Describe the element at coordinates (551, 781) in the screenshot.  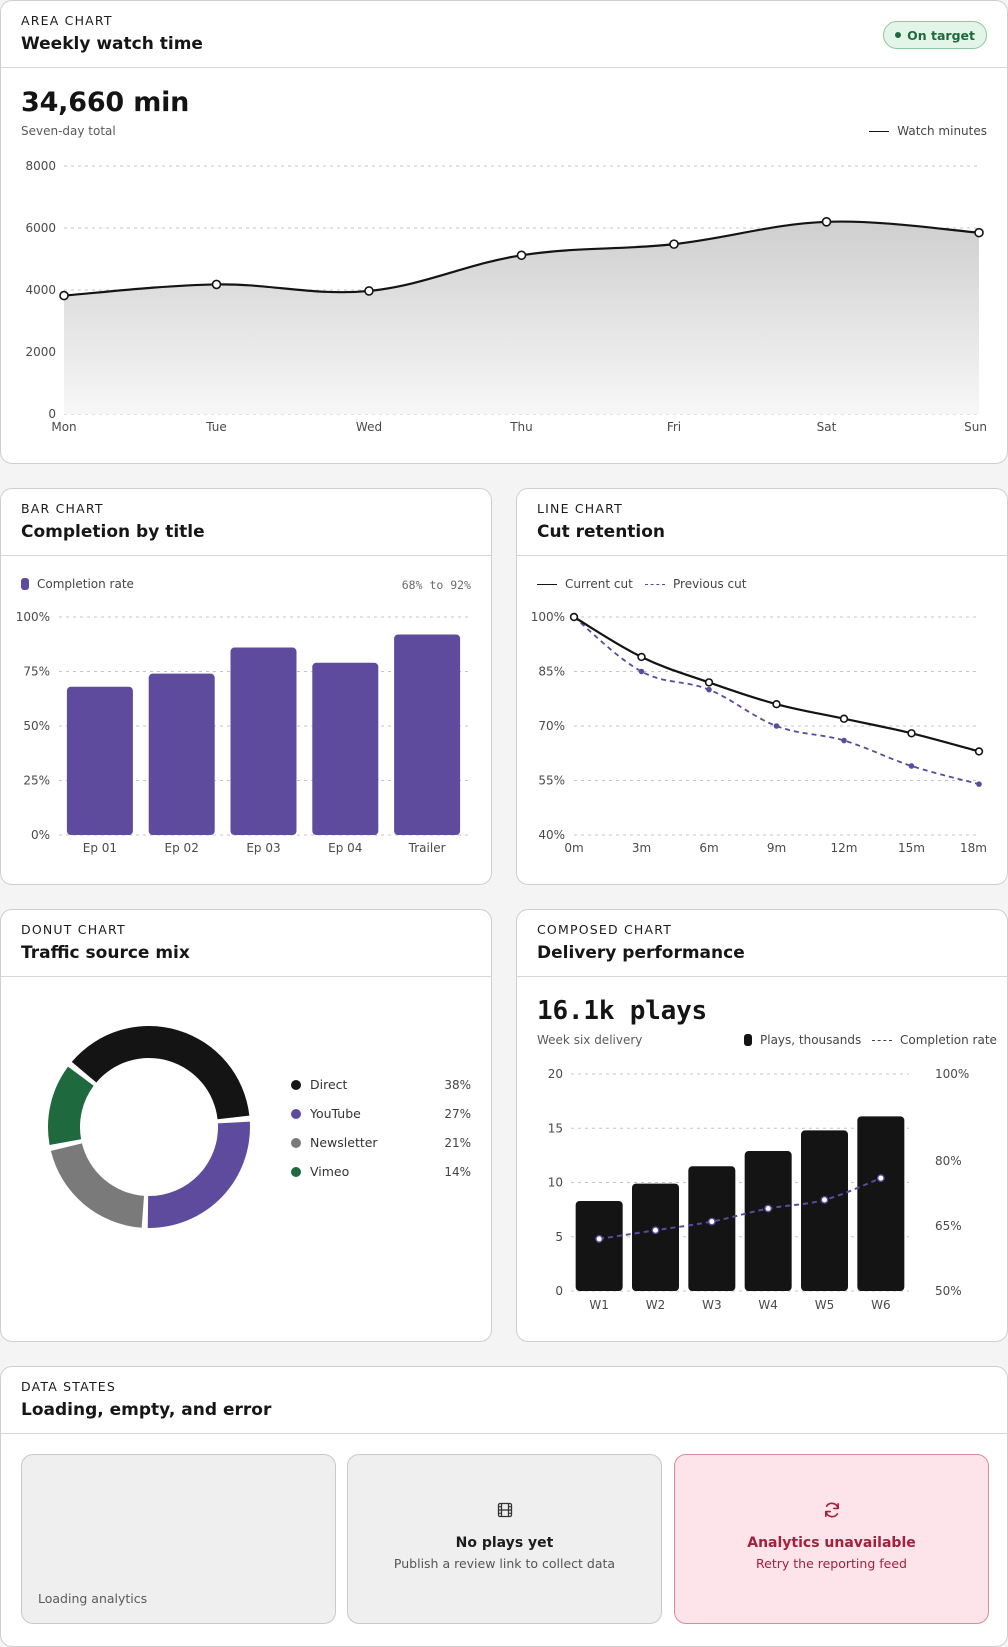
I see `y-tick-label: 55%` at that location.